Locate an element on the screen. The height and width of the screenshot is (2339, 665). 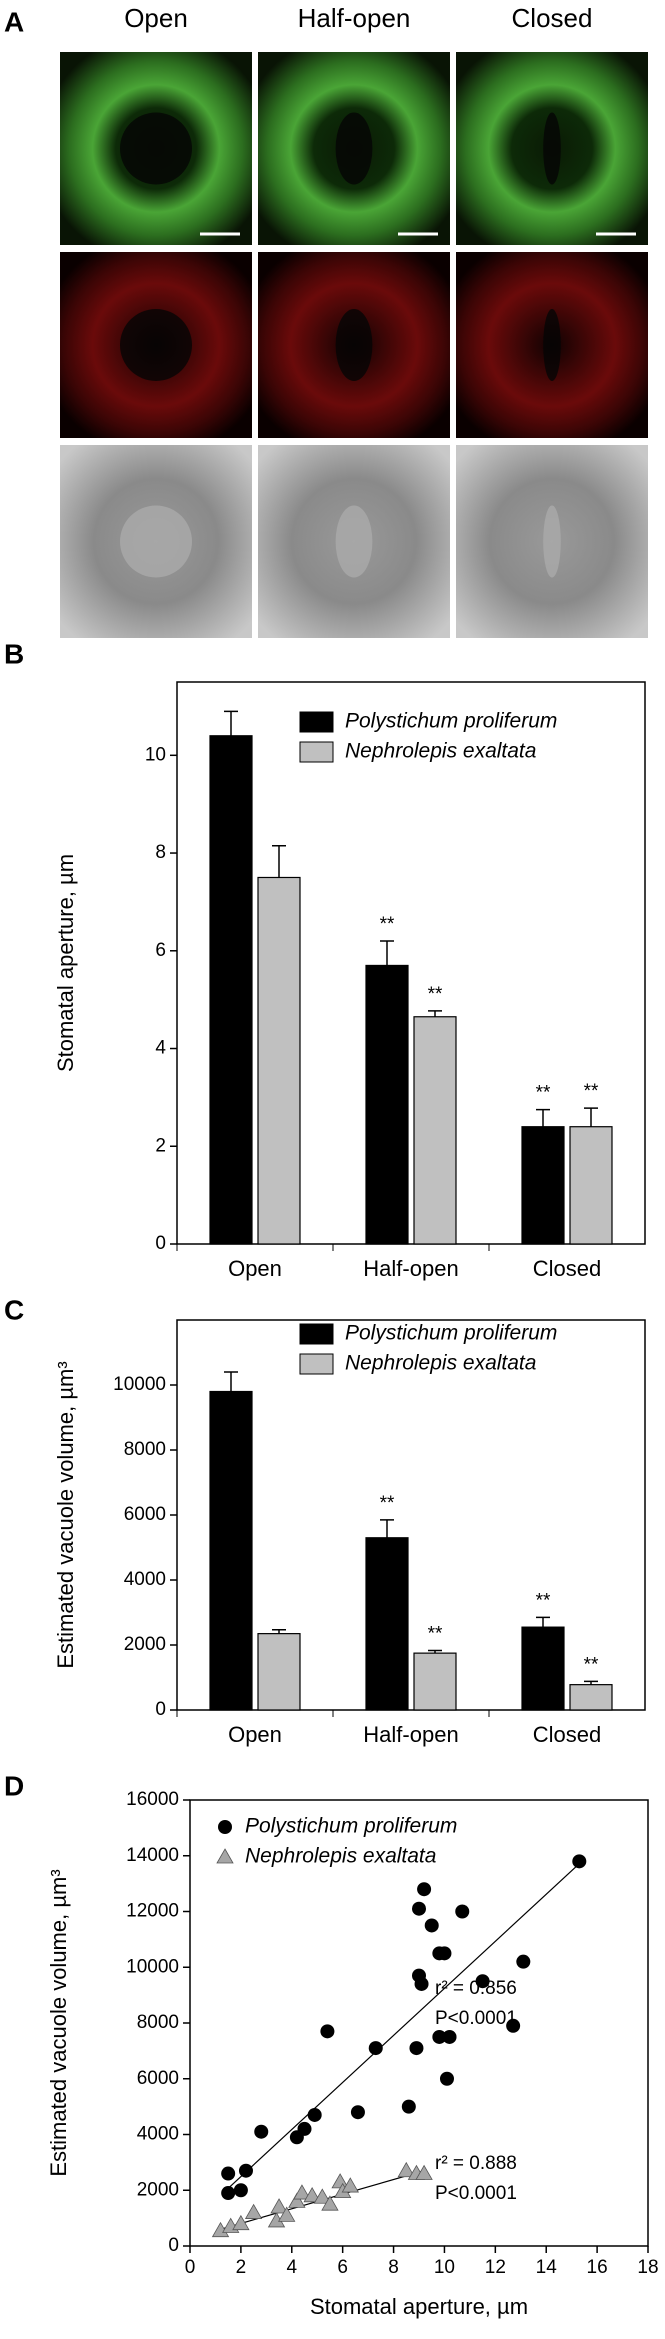
fit-line is located at coordinates (402, 2027).